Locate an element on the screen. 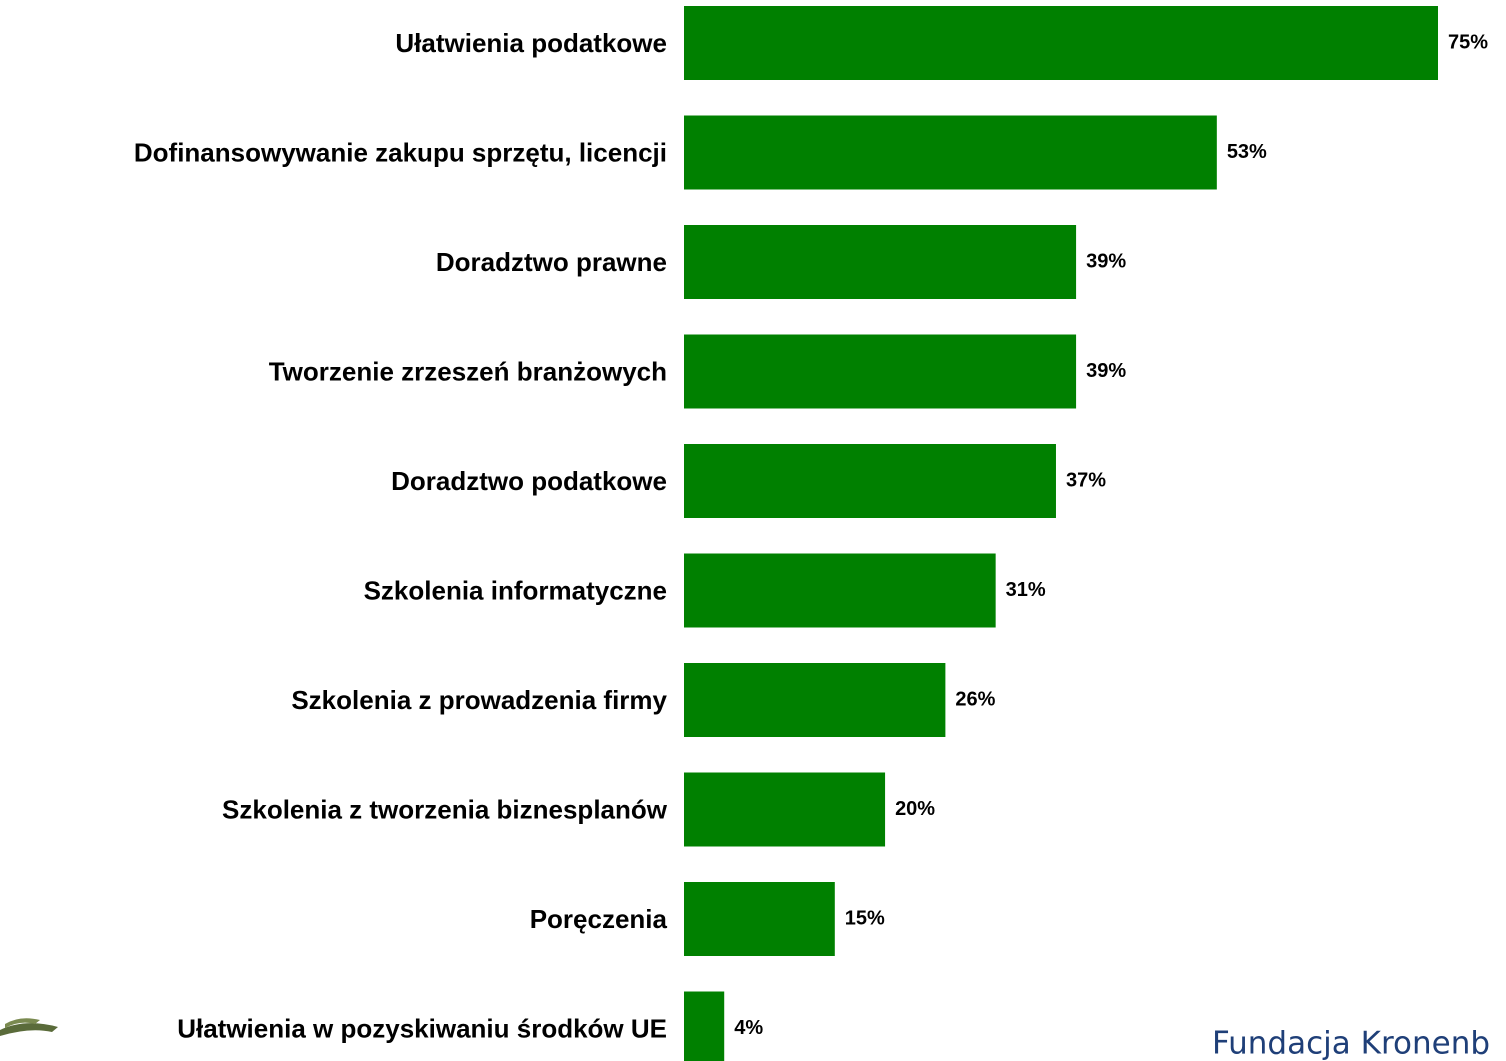 This screenshot has height=1061, width=1506. value-label: 26% is located at coordinates (975, 699).